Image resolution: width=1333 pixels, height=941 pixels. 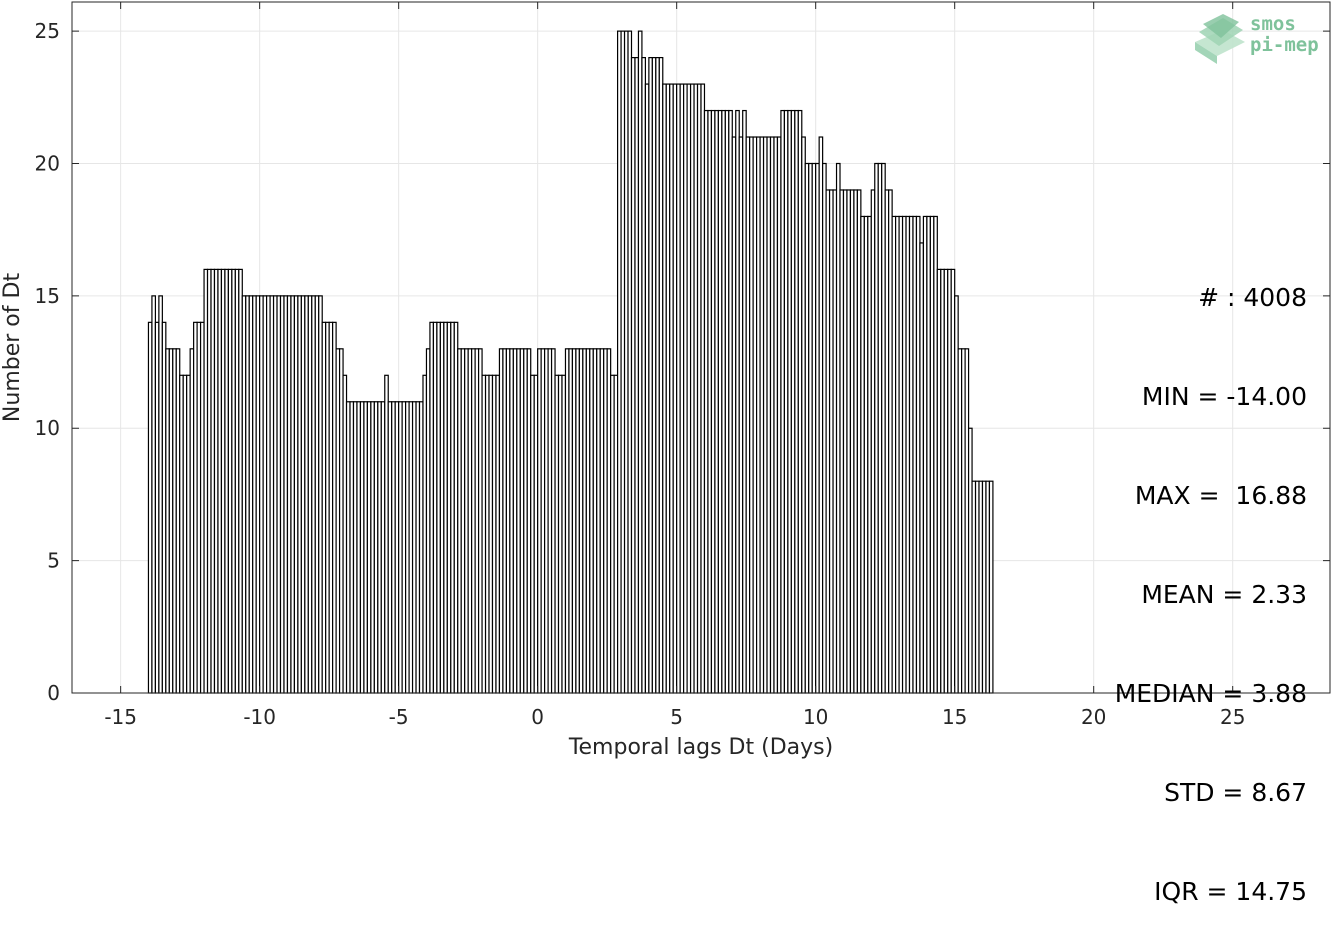 What do you see at coordinates (47, 31) in the screenshot?
I see `y-tick-label: 25` at bounding box center [47, 31].